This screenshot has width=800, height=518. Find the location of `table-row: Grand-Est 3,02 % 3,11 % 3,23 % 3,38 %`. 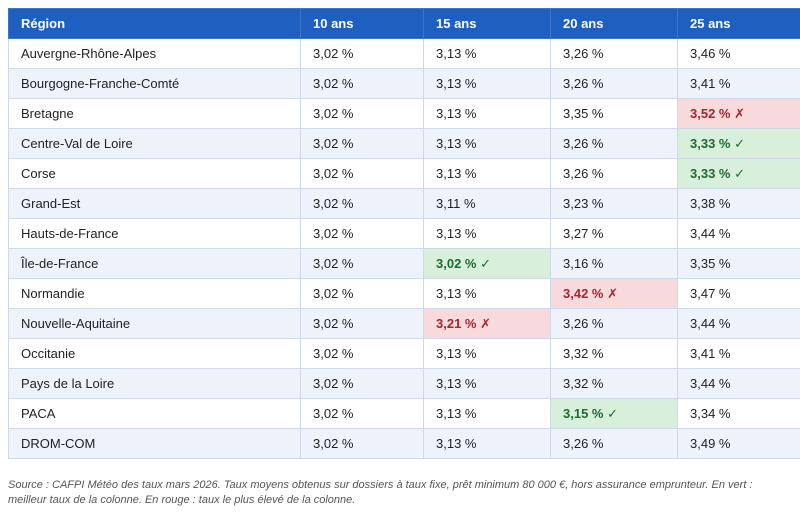

table-row: Grand-Est 3,02 % 3,11 % 3,23 % 3,38 % is located at coordinates (404, 203).